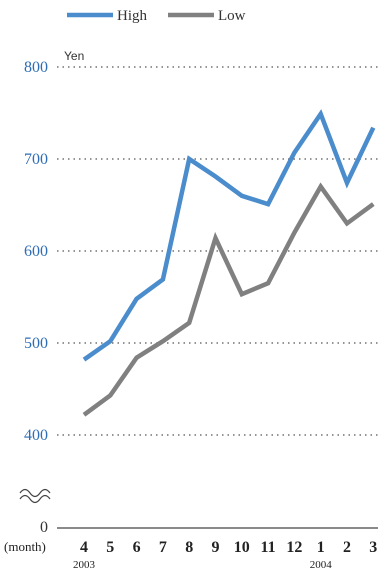 The height and width of the screenshot is (570, 380). Describe the element at coordinates (36, 159) in the screenshot. I see `y-tick-label-700: 700` at that location.